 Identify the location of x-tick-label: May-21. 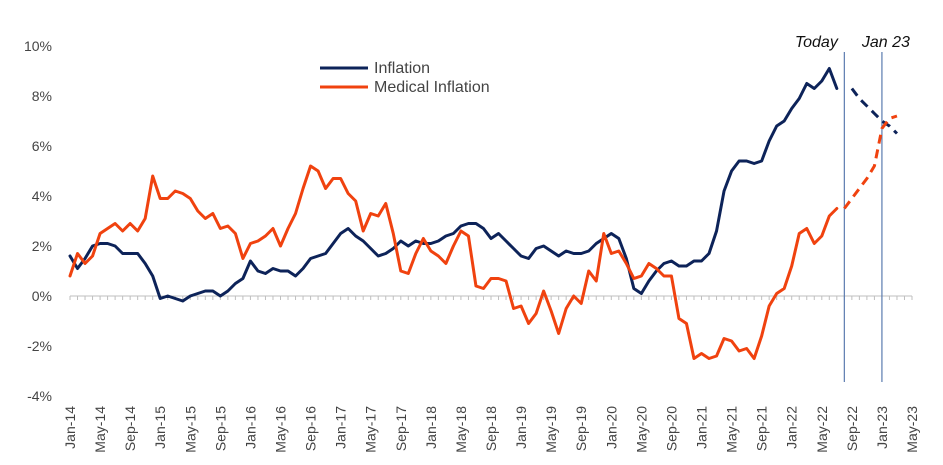
(732, 429).